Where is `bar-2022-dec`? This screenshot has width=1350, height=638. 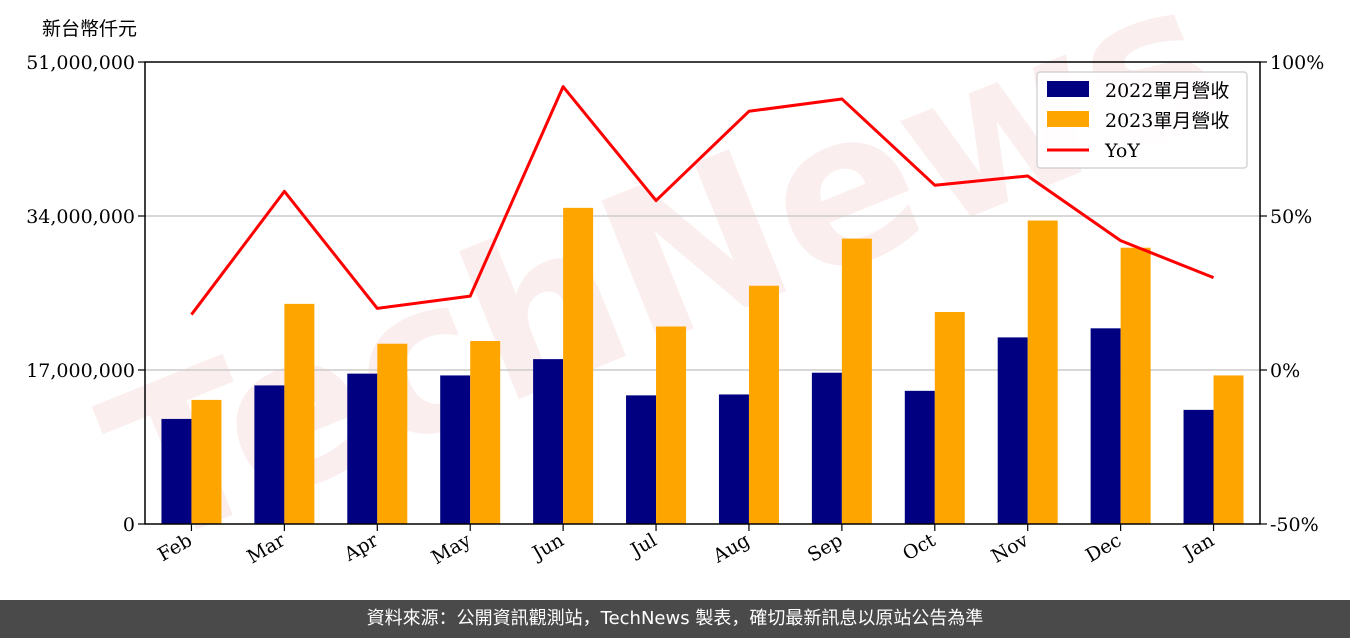 bar-2022-dec is located at coordinates (1105, 426).